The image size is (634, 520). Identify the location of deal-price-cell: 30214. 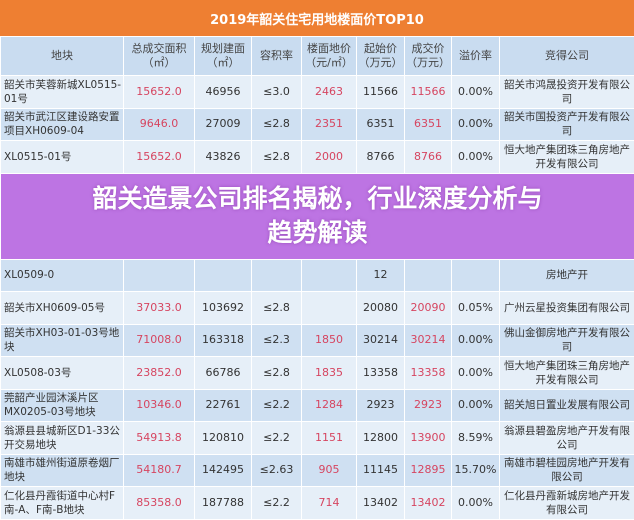
(428, 340).